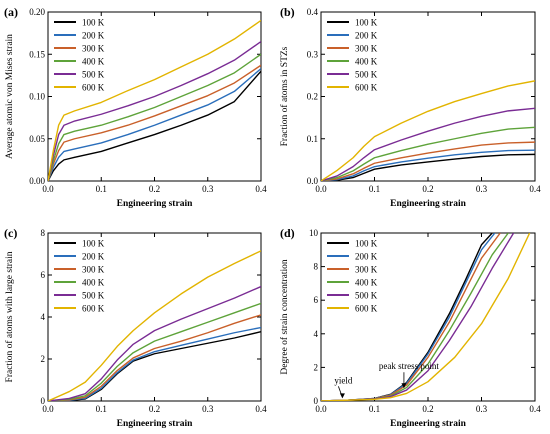  Describe the element at coordinates (313, 12) in the screenshot. I see `y-tick-label: 0.4` at that location.